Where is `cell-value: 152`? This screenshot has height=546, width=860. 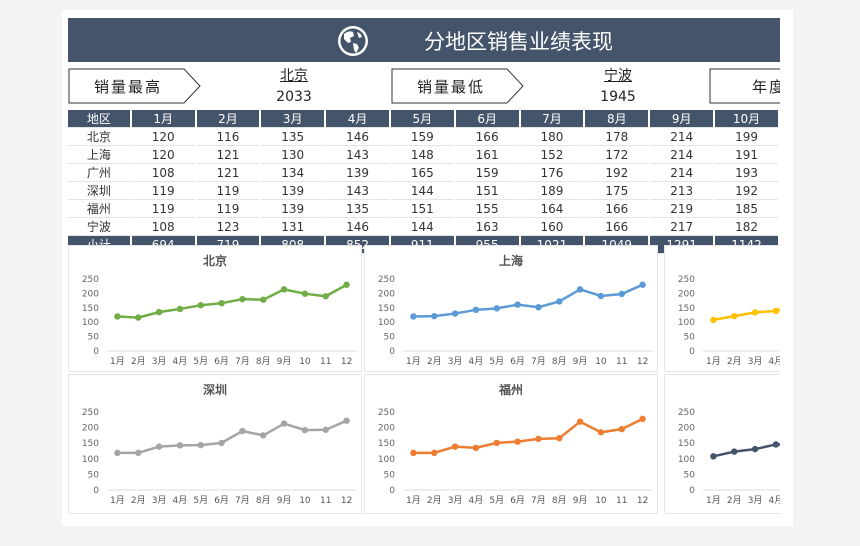
cell-value: 152 is located at coordinates (552, 155).